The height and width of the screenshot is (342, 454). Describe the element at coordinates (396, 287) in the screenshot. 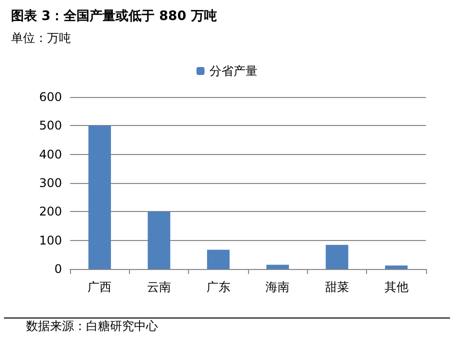

I see `x-tick-label: 其他` at that location.